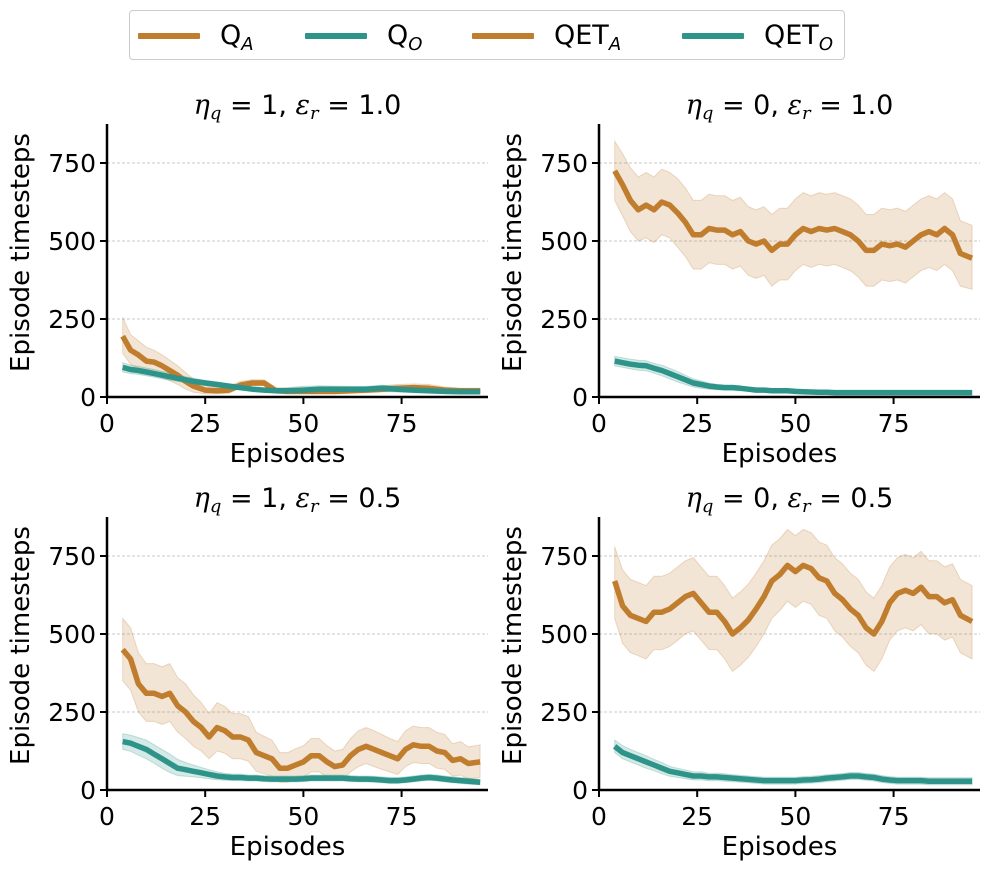 Image resolution: width=989 pixels, height=870 pixels. Describe the element at coordinates (298, 500) in the screenshot. I see `chart-title: ηq = 1, εr = 0.5` at that location.